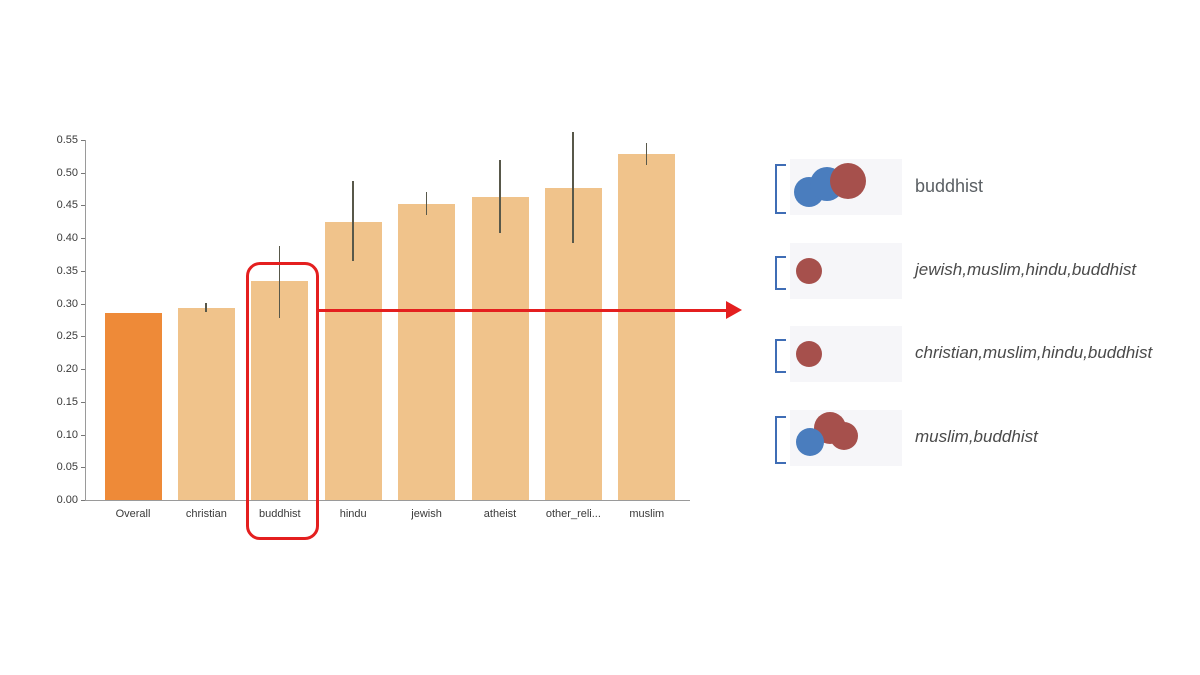 The height and width of the screenshot is (675, 1200). Describe the element at coordinates (67, 434) in the screenshot. I see `y-tick-label: 0.10` at that location.